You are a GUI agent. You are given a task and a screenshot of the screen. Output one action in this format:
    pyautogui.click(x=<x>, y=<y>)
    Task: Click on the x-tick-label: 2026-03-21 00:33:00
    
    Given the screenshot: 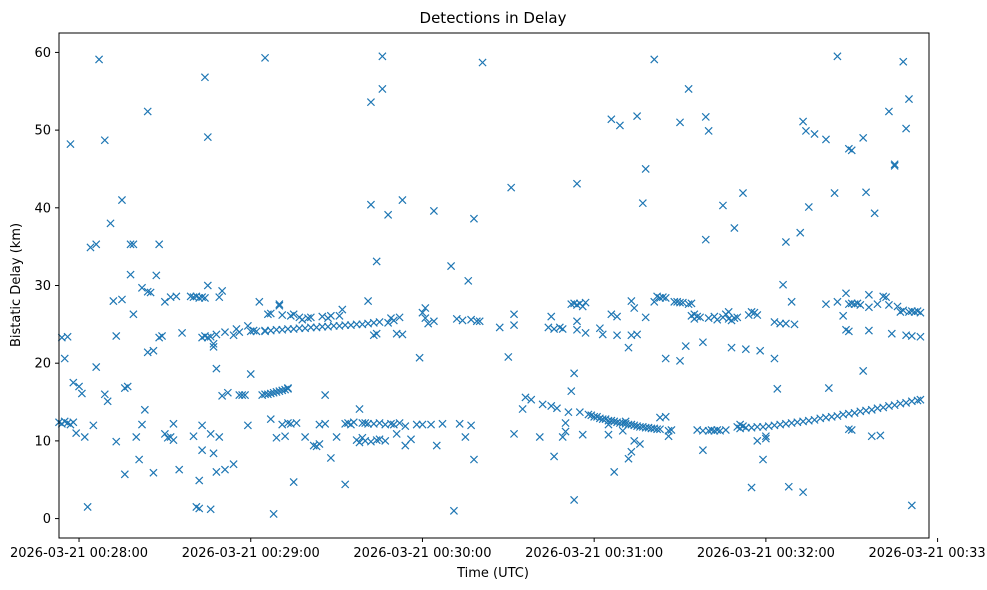 What is the action you would take?
    pyautogui.click(x=928, y=553)
    